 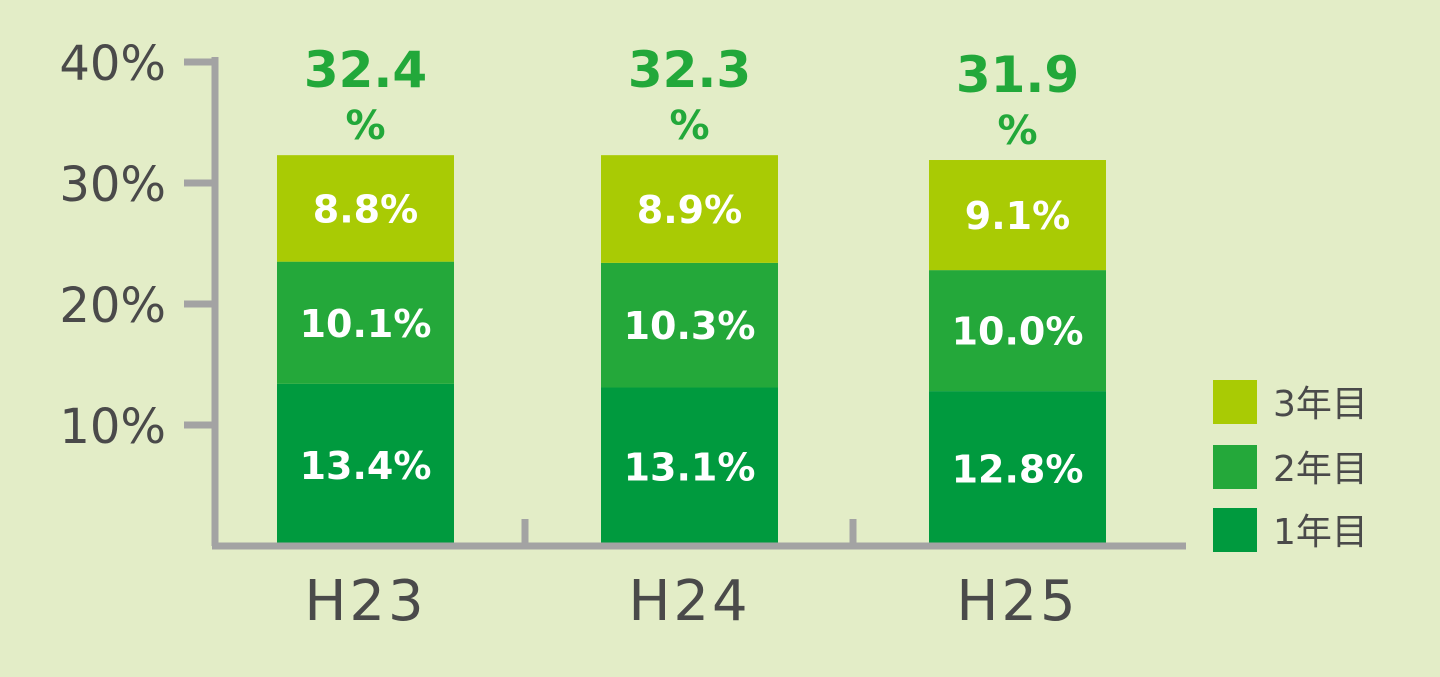 I want to click on bar-stack-H23: 13.4% 10.1% 8.8% 32.4%, so click(x=365, y=293).